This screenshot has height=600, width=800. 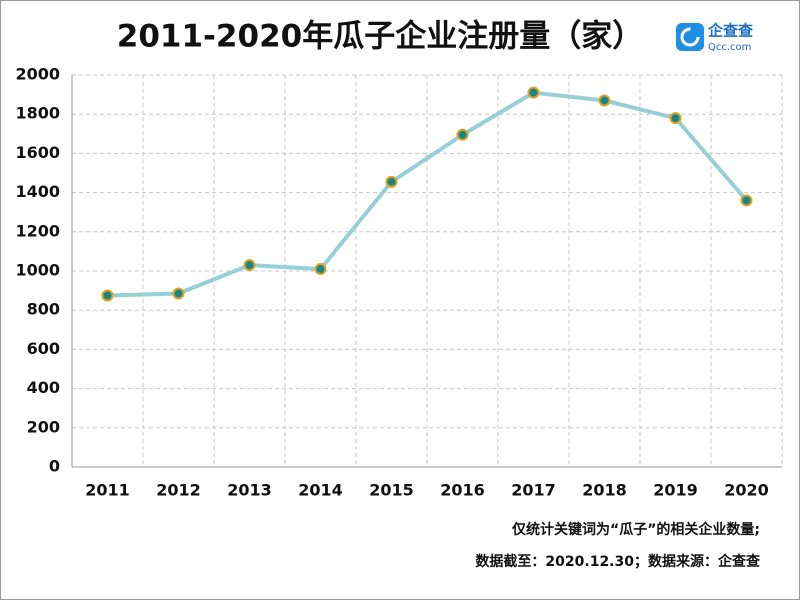 I want to click on logo-site: Qcc.com, so click(x=729, y=47).